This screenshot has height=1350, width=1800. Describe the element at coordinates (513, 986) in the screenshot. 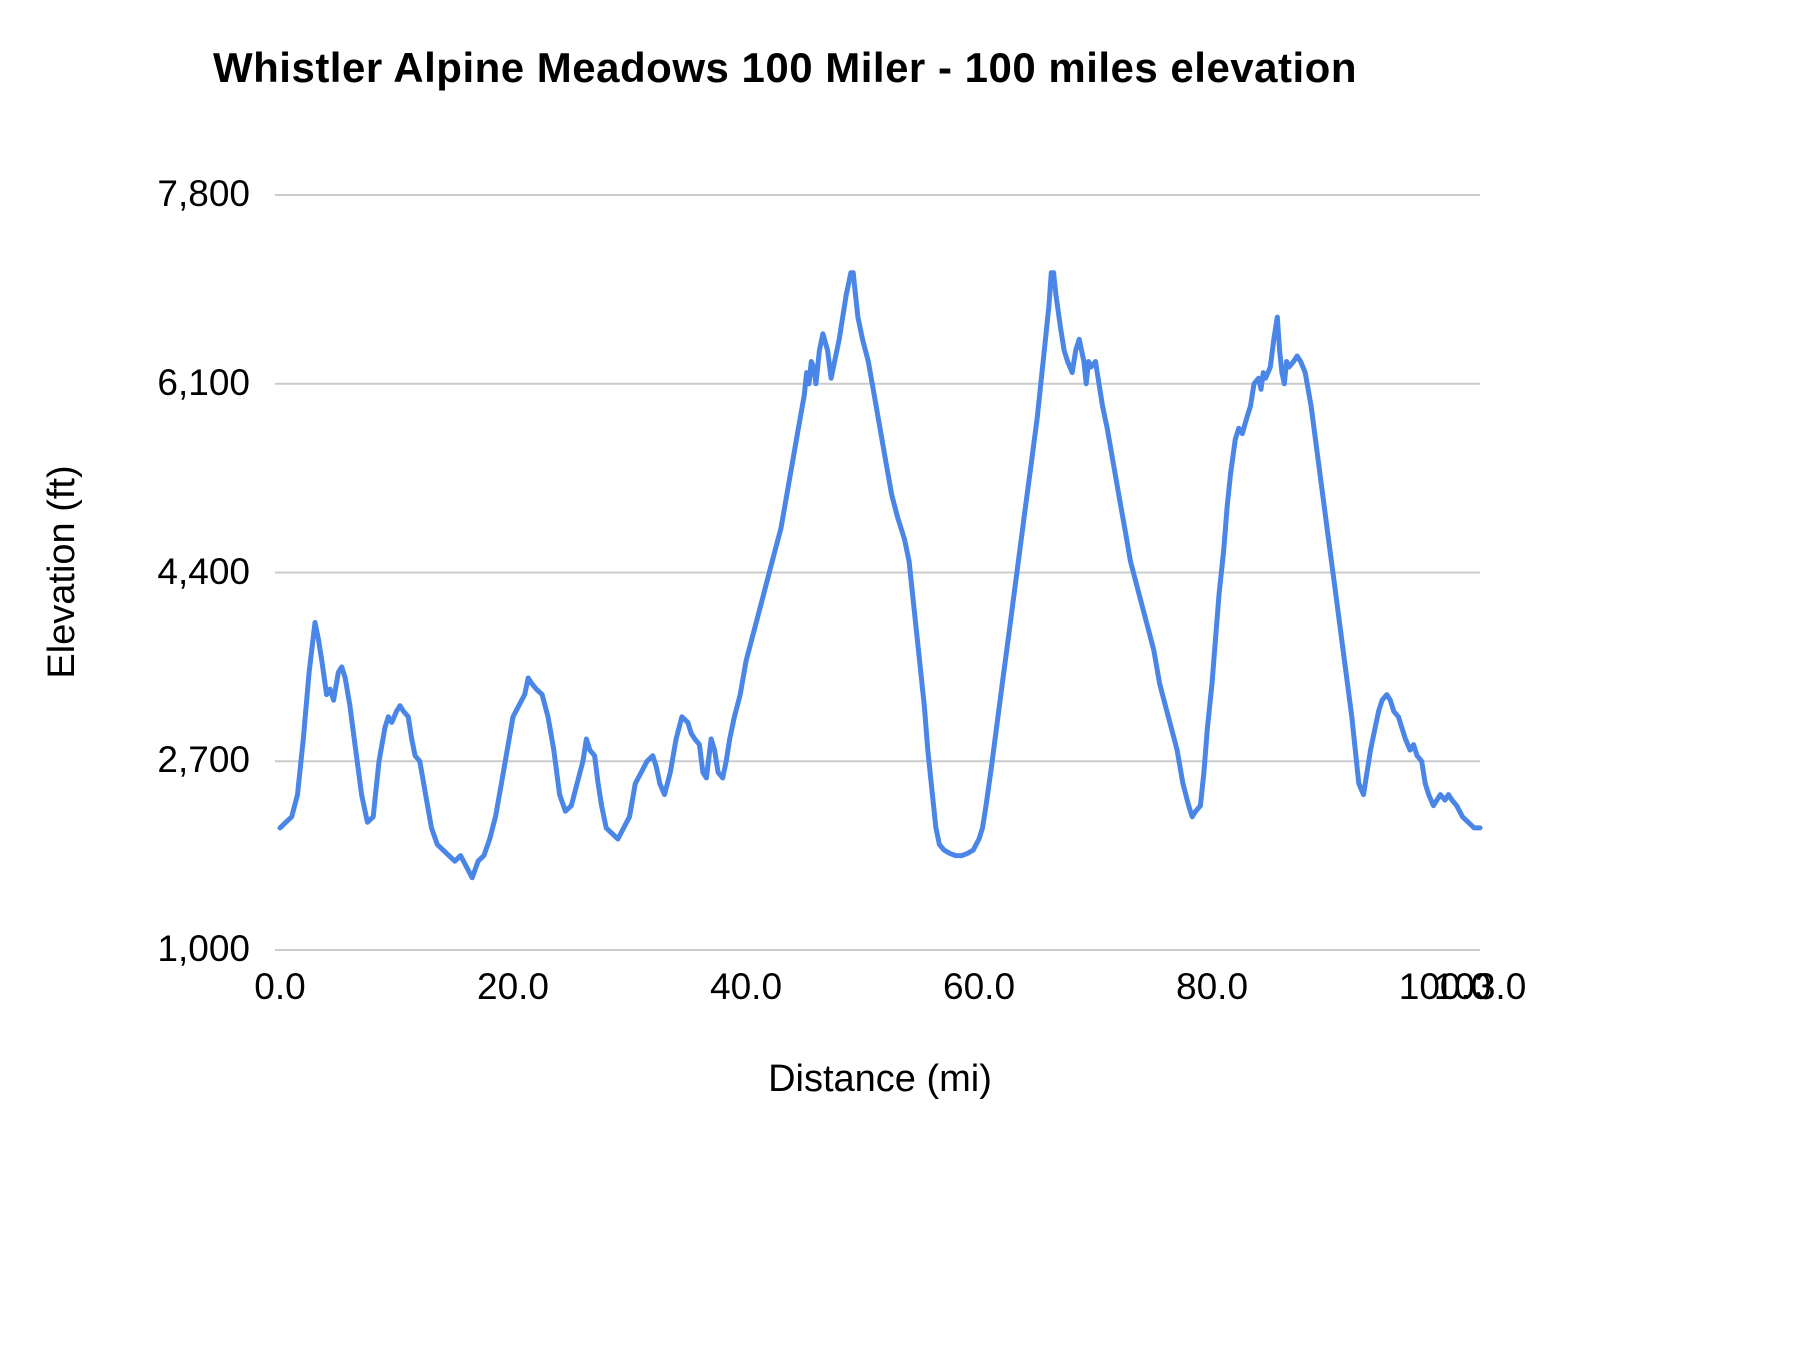

I see `x-tick-label: 20.0` at that location.